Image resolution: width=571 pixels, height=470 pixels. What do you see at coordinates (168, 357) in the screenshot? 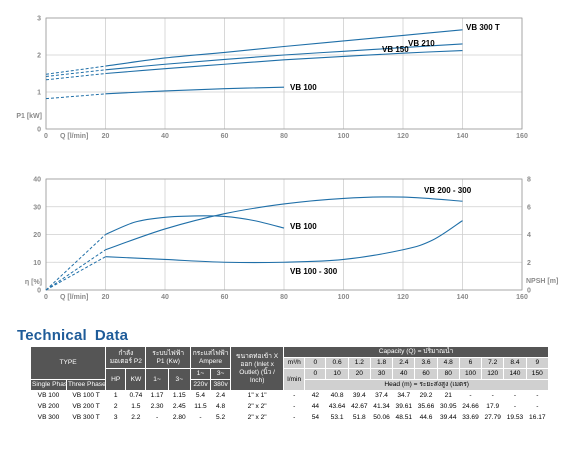
I see `p1-header: ระบบไฟฟ้า P1 (Kw)` at bounding box center [168, 357].